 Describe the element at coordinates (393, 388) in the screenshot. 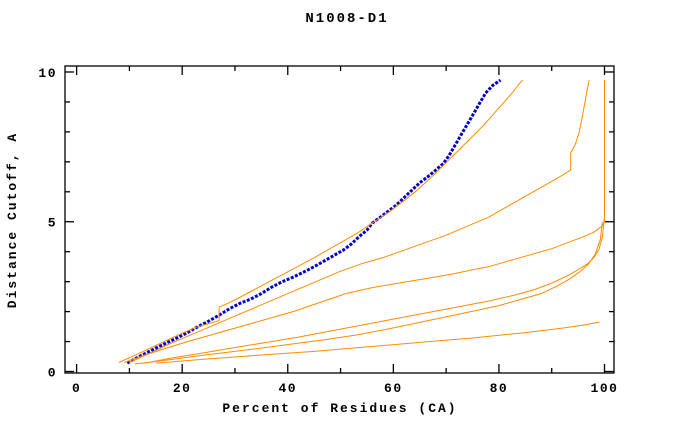

I see `x-tick-label: 60` at that location.